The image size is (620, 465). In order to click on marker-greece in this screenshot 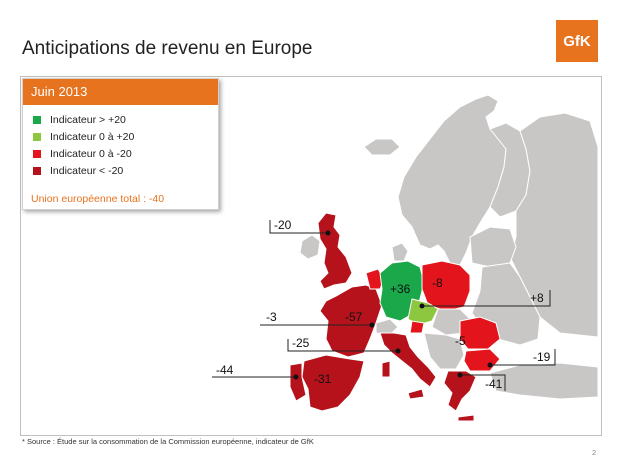, I will do `click(460, 375)`.